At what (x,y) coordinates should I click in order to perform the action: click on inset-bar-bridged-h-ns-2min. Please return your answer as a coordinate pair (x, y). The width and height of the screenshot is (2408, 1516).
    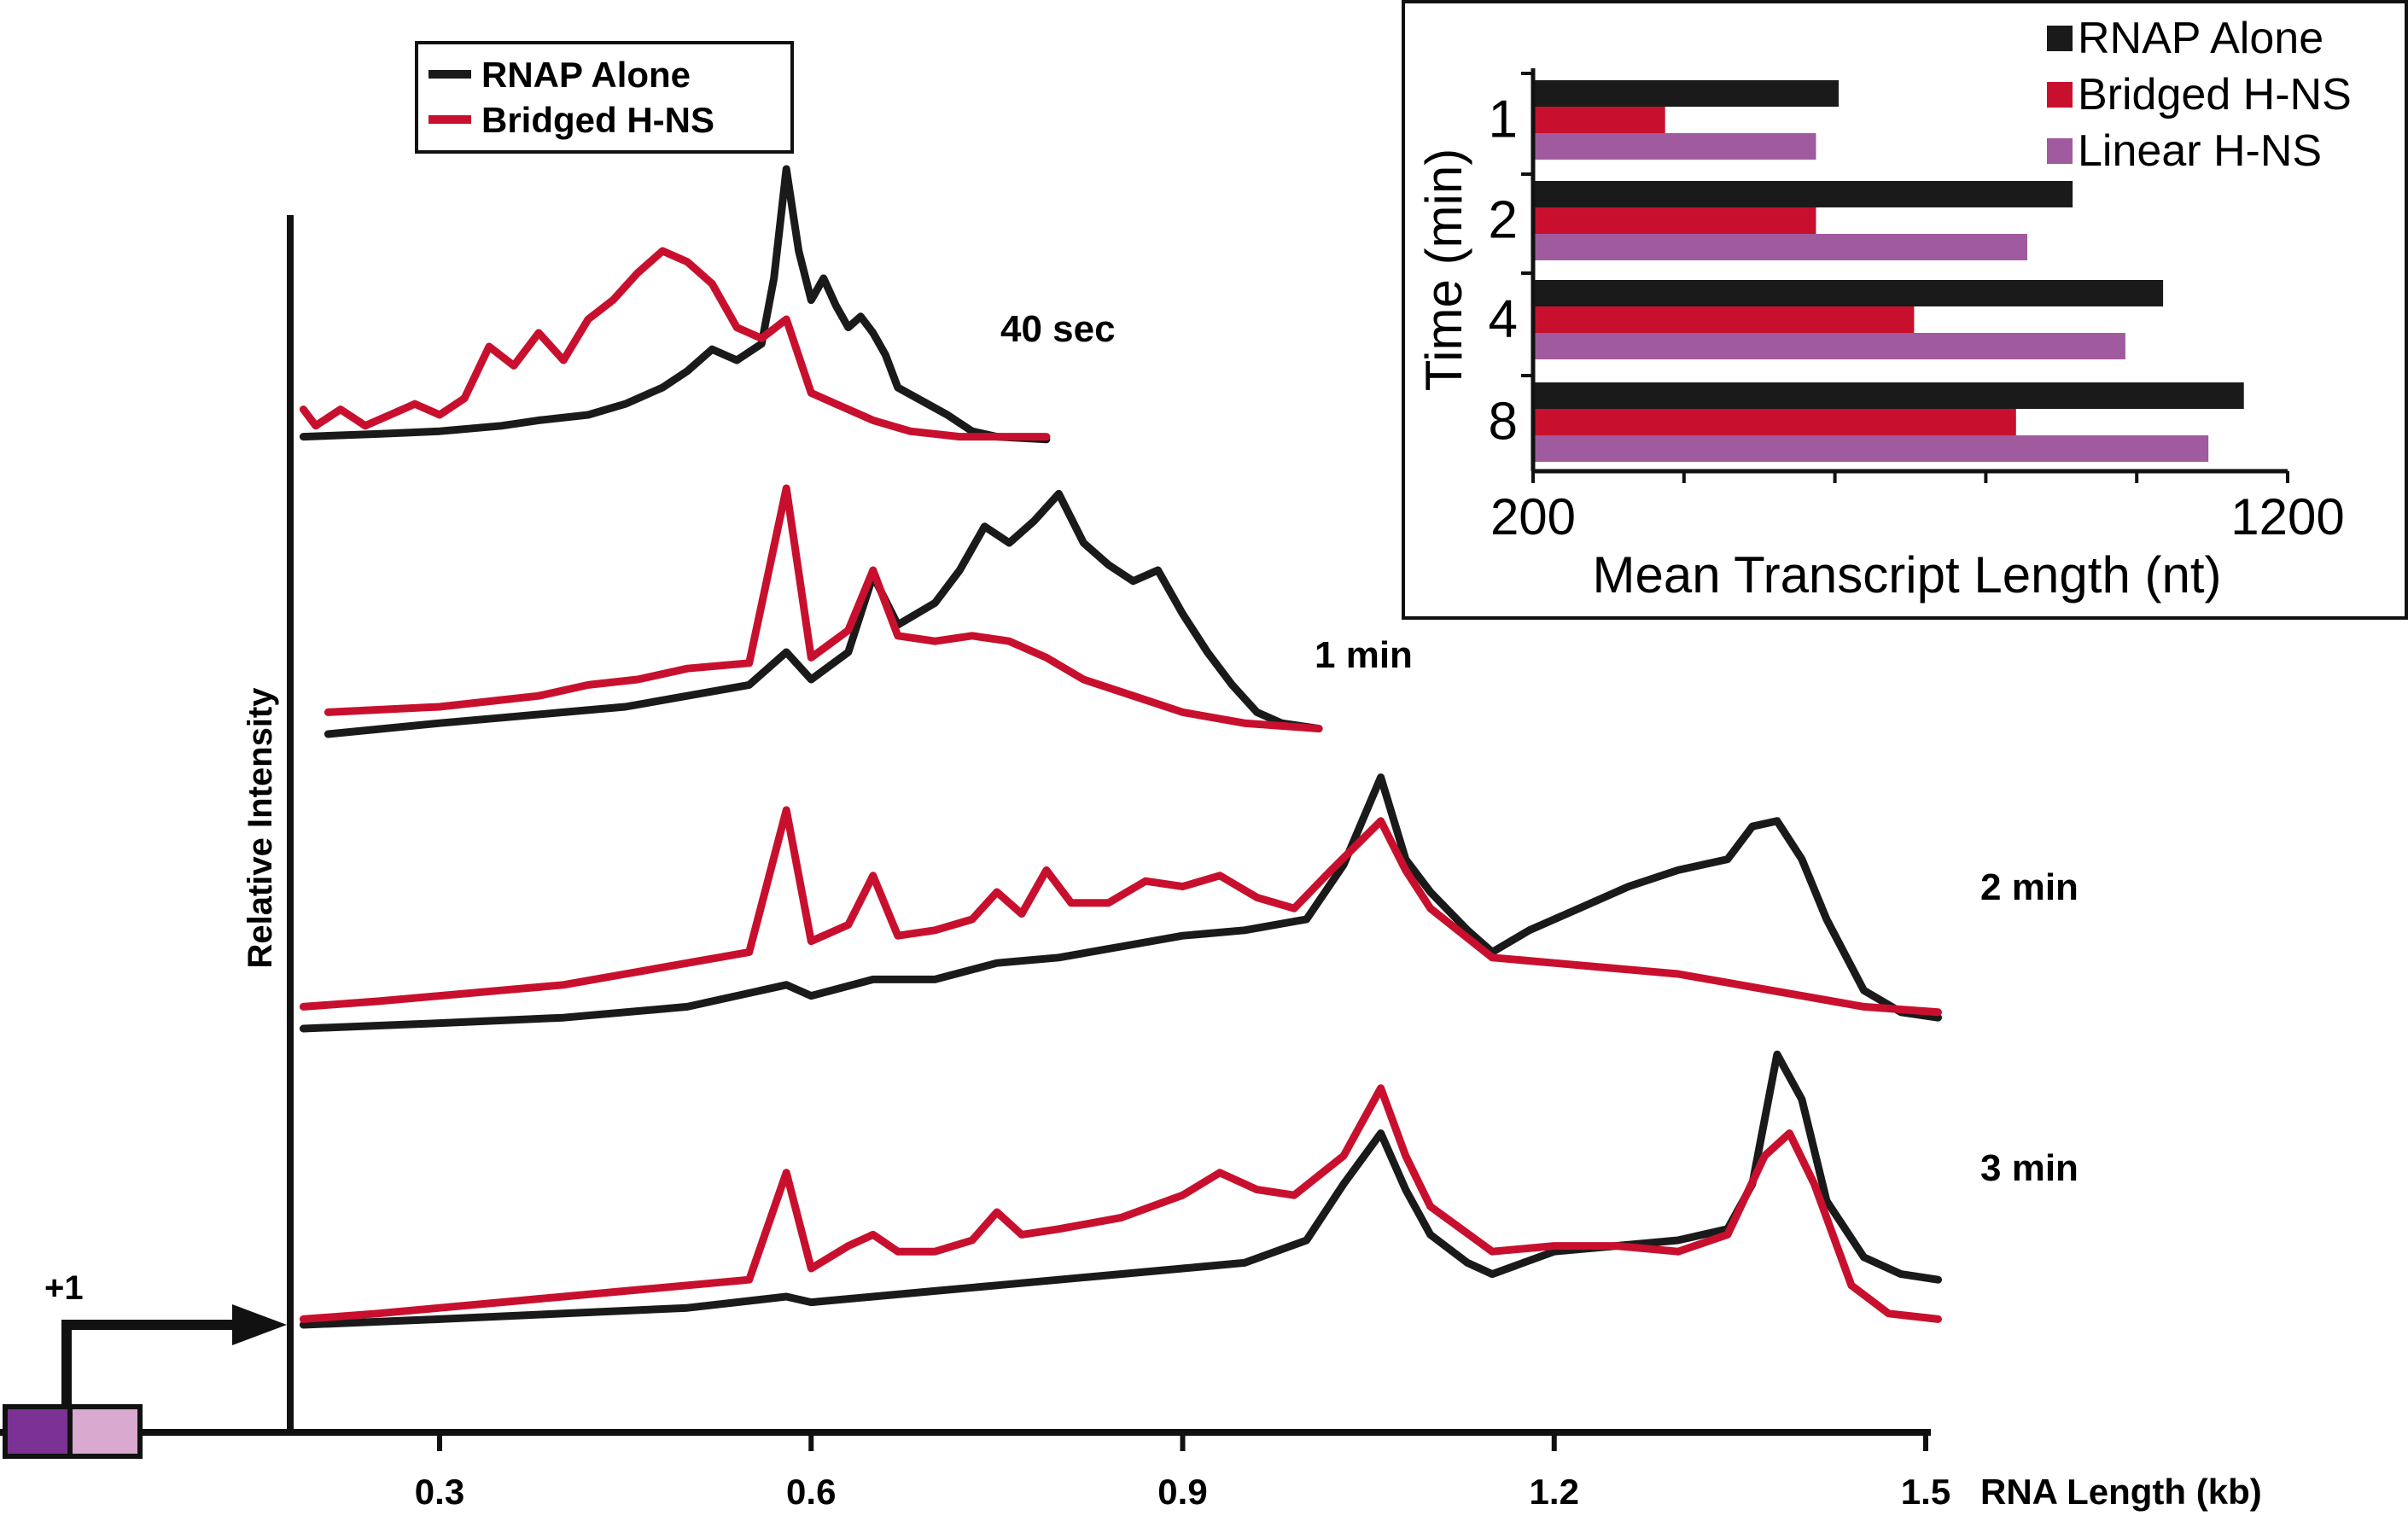
    Looking at the image, I should click on (1674, 221).